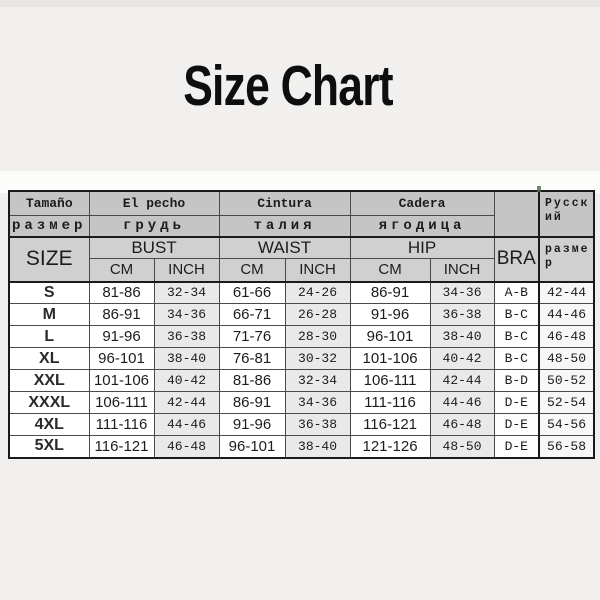  What do you see at coordinates (186, 446) in the screenshot?
I see `cell-bust-inch: 46-48` at bounding box center [186, 446].